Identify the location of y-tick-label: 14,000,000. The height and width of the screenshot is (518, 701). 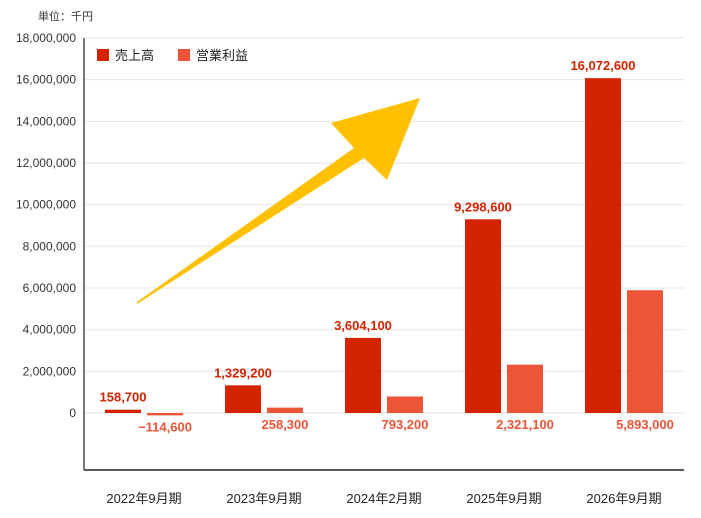
(46, 121).